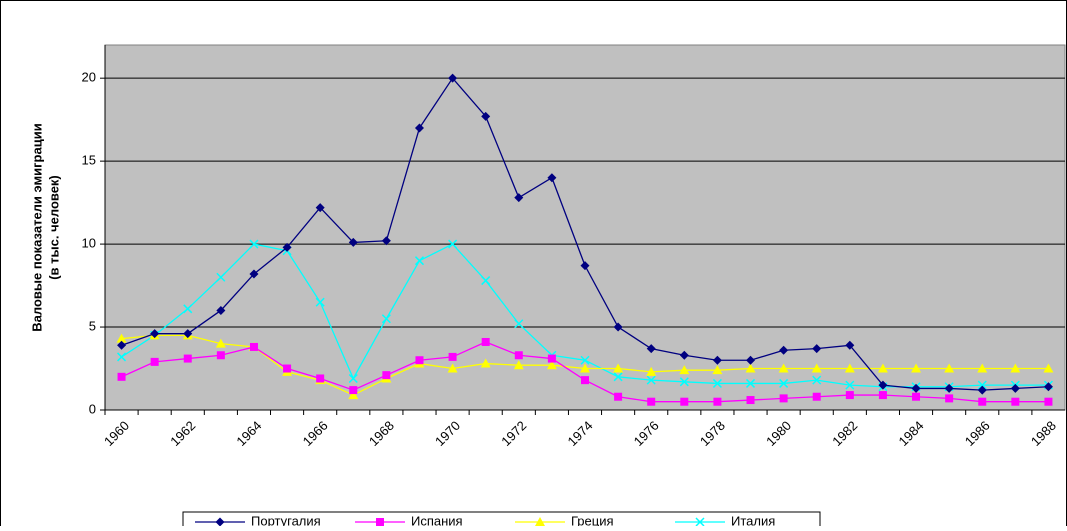  Describe the element at coordinates (592, 519) in the screenshot. I see `legend-label: Греция` at that location.